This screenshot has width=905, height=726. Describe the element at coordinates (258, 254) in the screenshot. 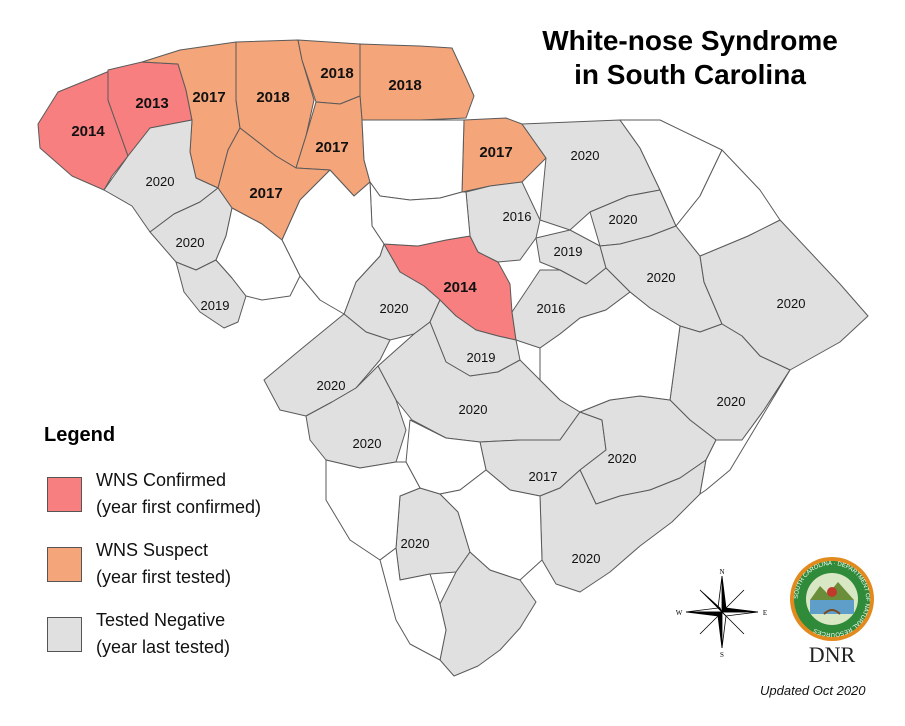

I see `county-greenwood` at that location.